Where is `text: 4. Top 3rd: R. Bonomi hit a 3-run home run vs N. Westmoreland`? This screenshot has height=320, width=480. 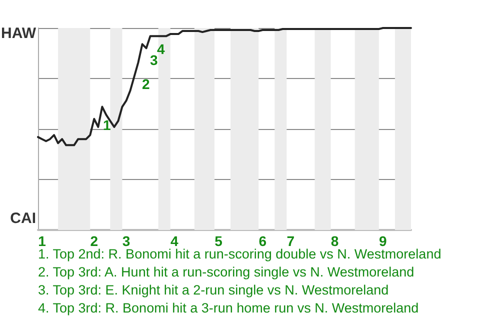
text: 4. Top 3rd: R. Bonomi hit a 3-run home run vs N. Westmoreland is located at coordinates (228, 308).